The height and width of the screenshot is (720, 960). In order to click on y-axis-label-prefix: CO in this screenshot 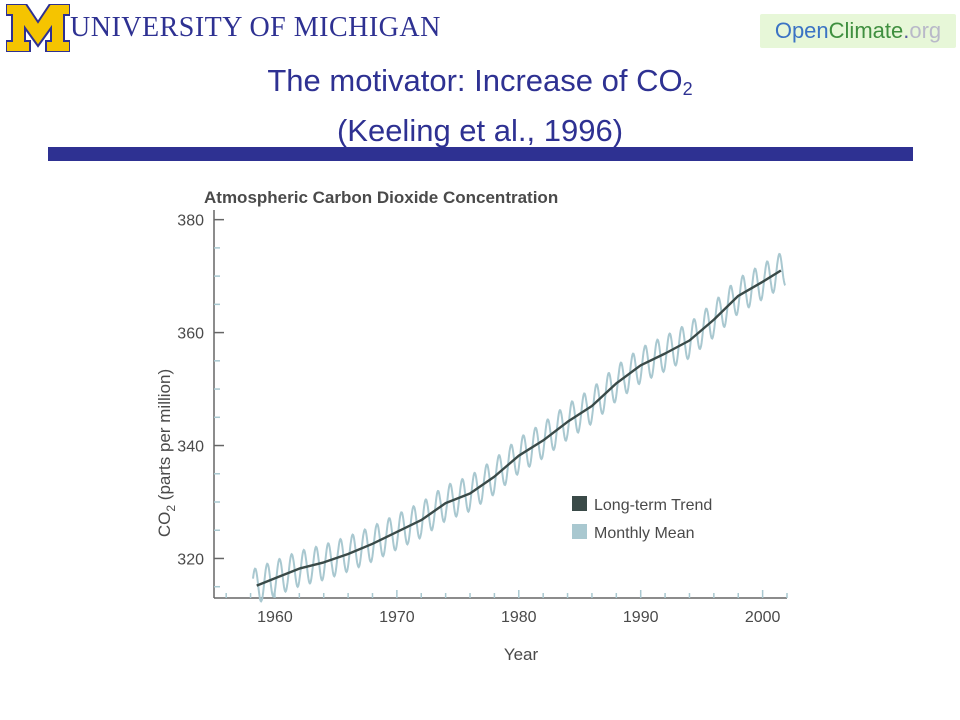, I will do `click(164, 525)`.